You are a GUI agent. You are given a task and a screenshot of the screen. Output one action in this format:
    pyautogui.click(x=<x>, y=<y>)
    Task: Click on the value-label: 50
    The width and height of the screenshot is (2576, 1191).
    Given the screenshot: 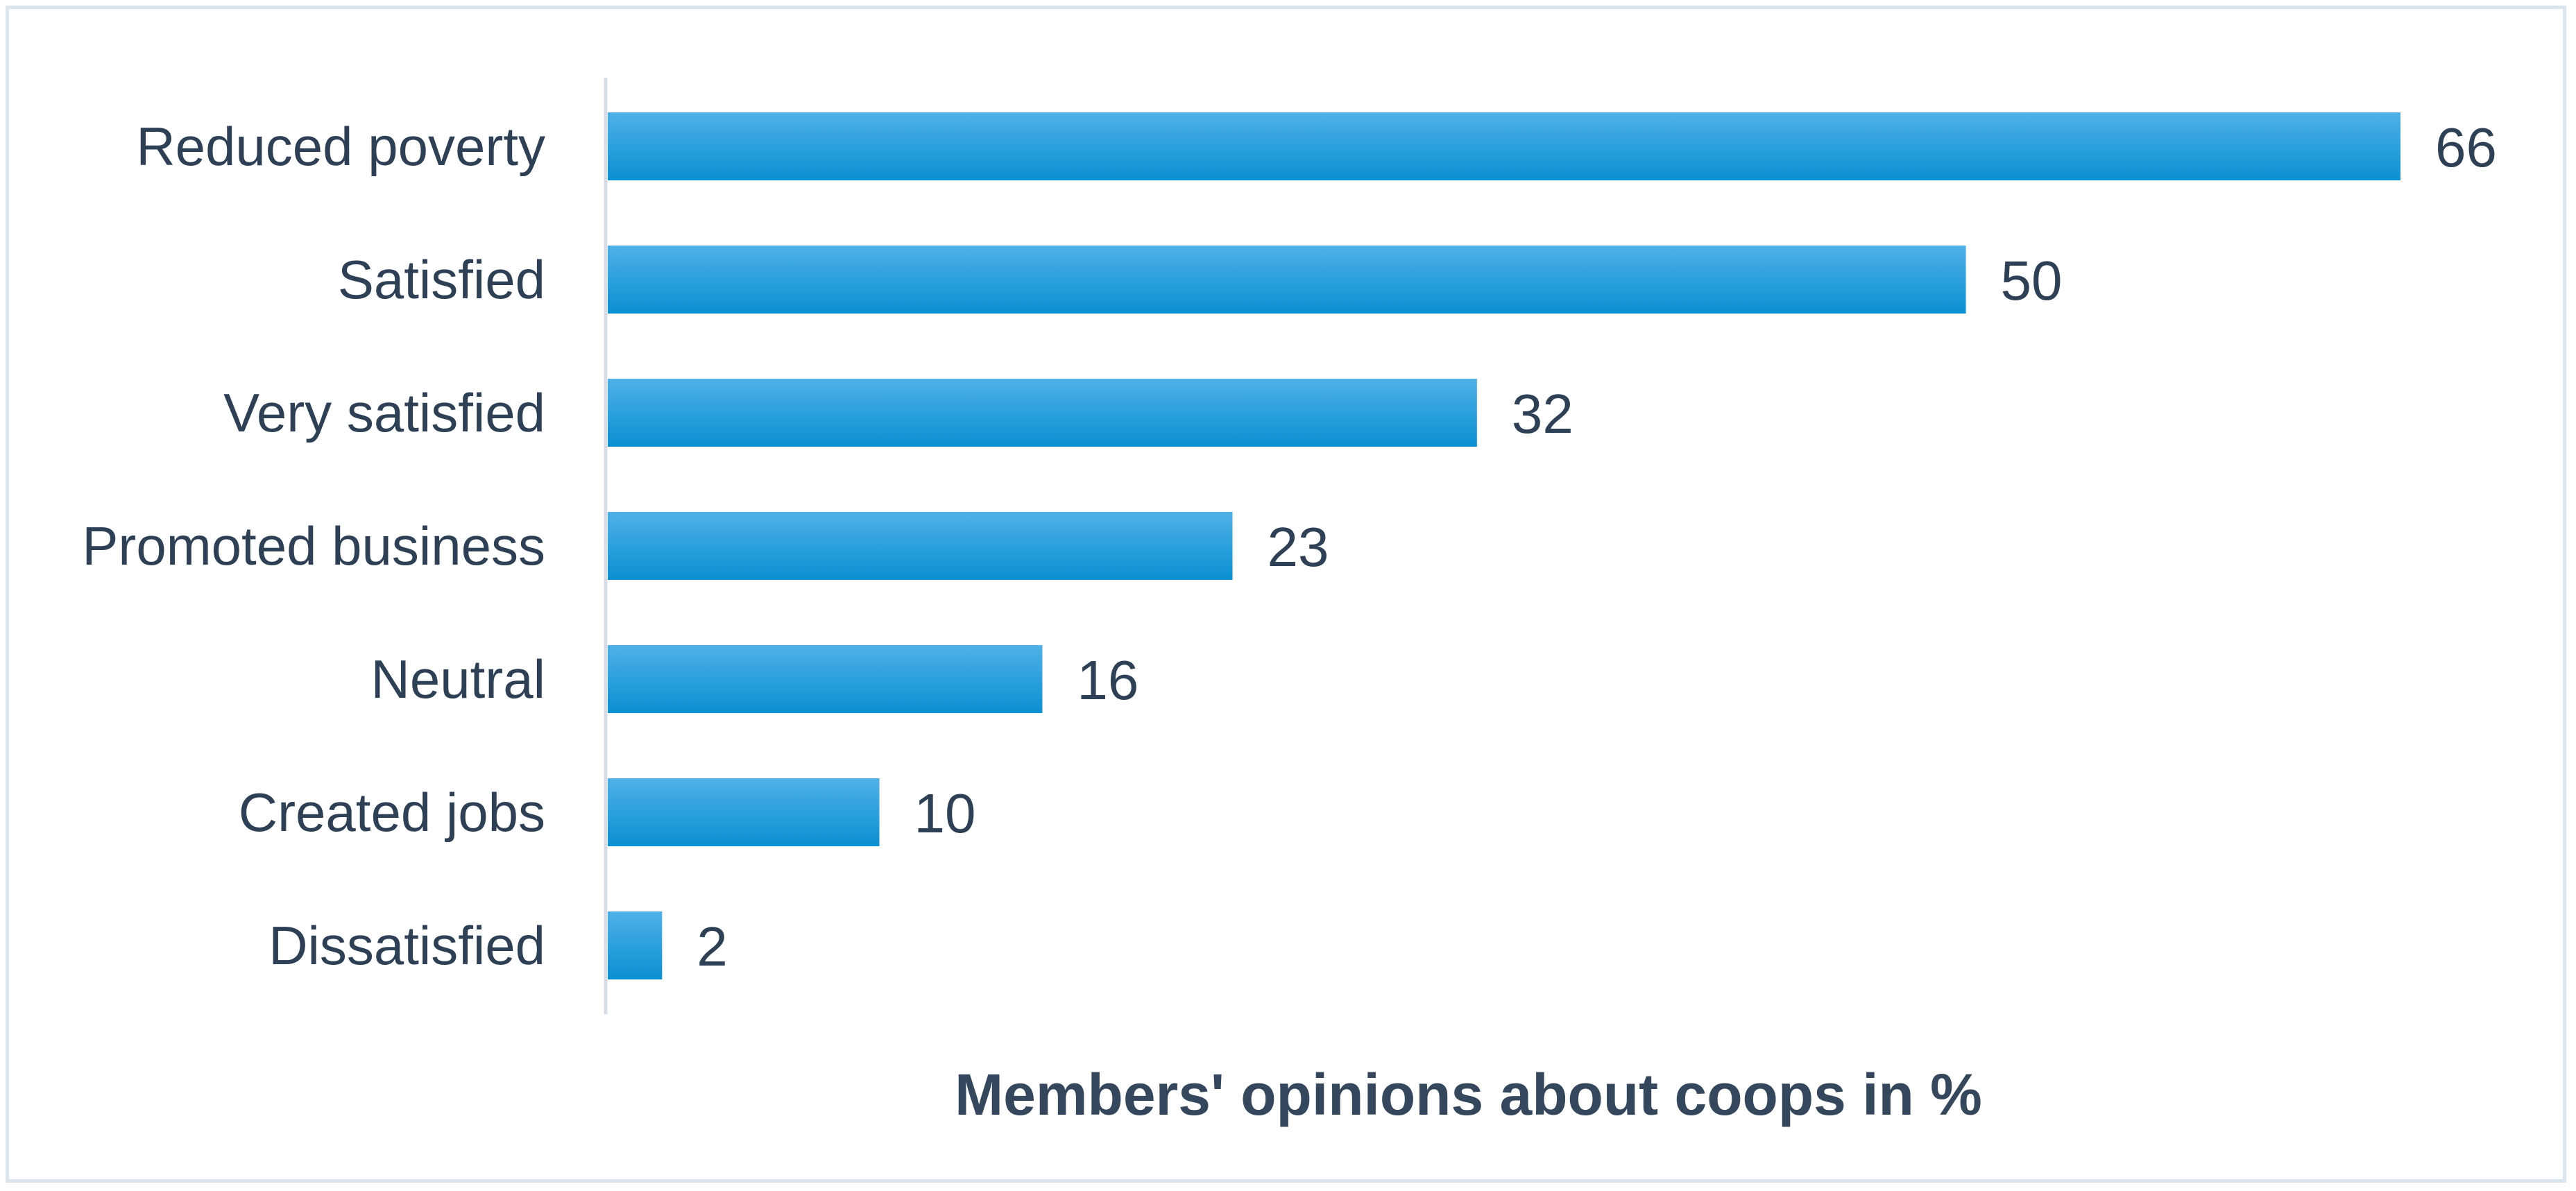 What is the action you would take?
    pyautogui.click(x=2032, y=280)
    